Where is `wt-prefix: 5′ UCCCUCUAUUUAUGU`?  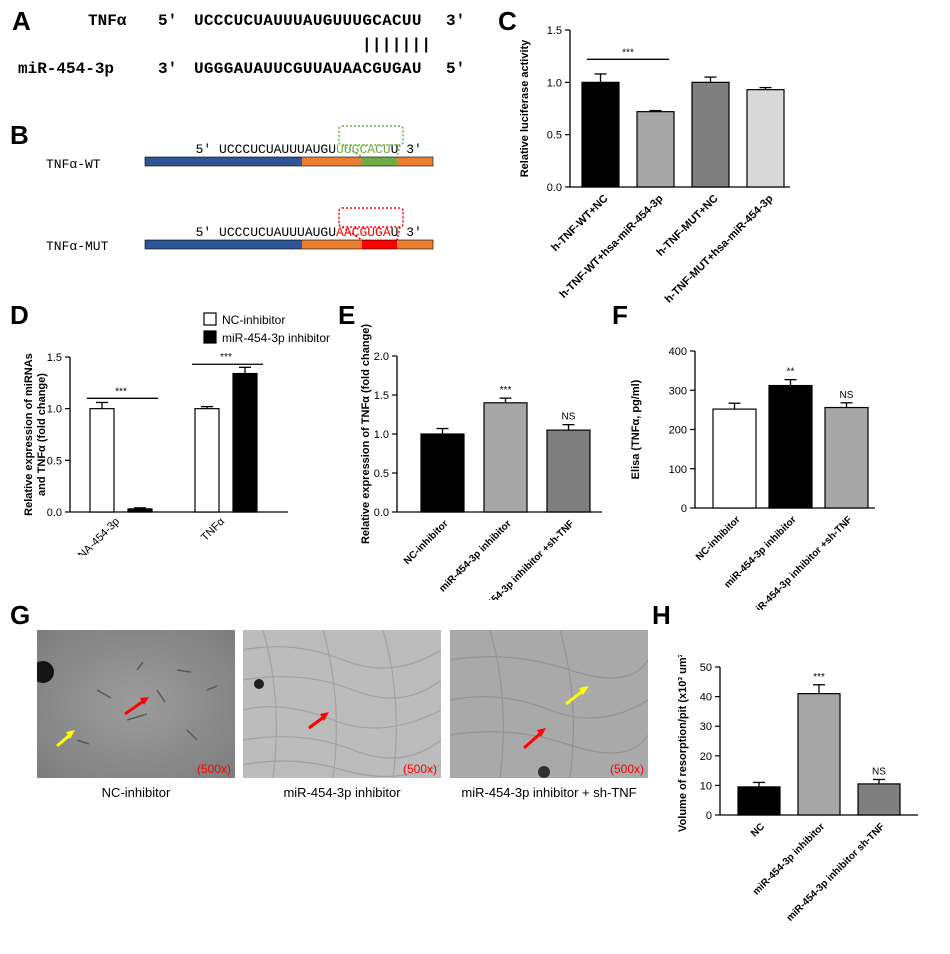 wt-prefix: 5′ UCCCUCUAUUUAUGU is located at coordinates (266, 149).